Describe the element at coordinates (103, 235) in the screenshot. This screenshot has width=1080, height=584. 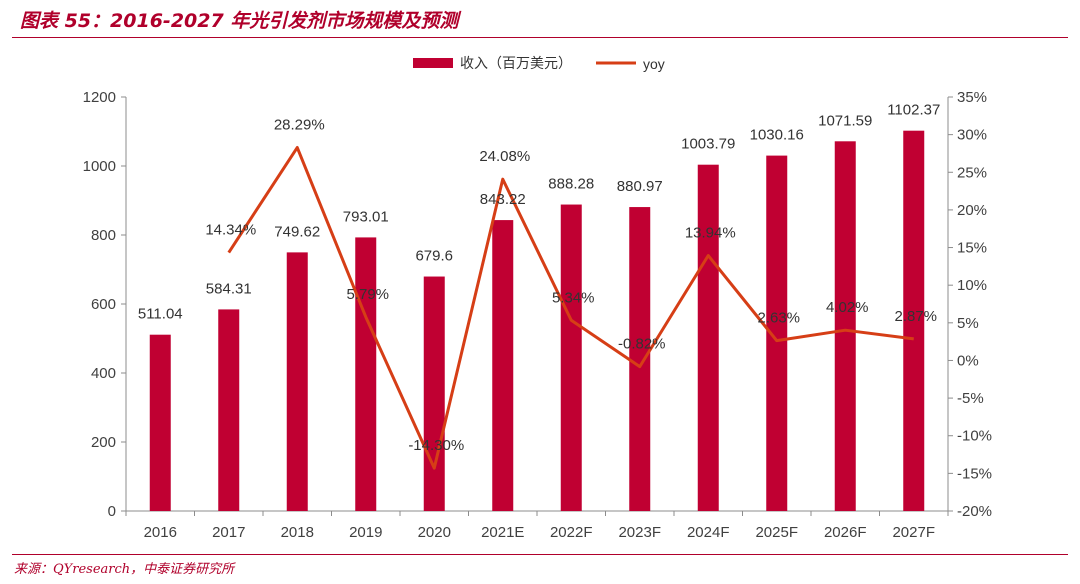
I see `left-tick-label: 800` at that location.